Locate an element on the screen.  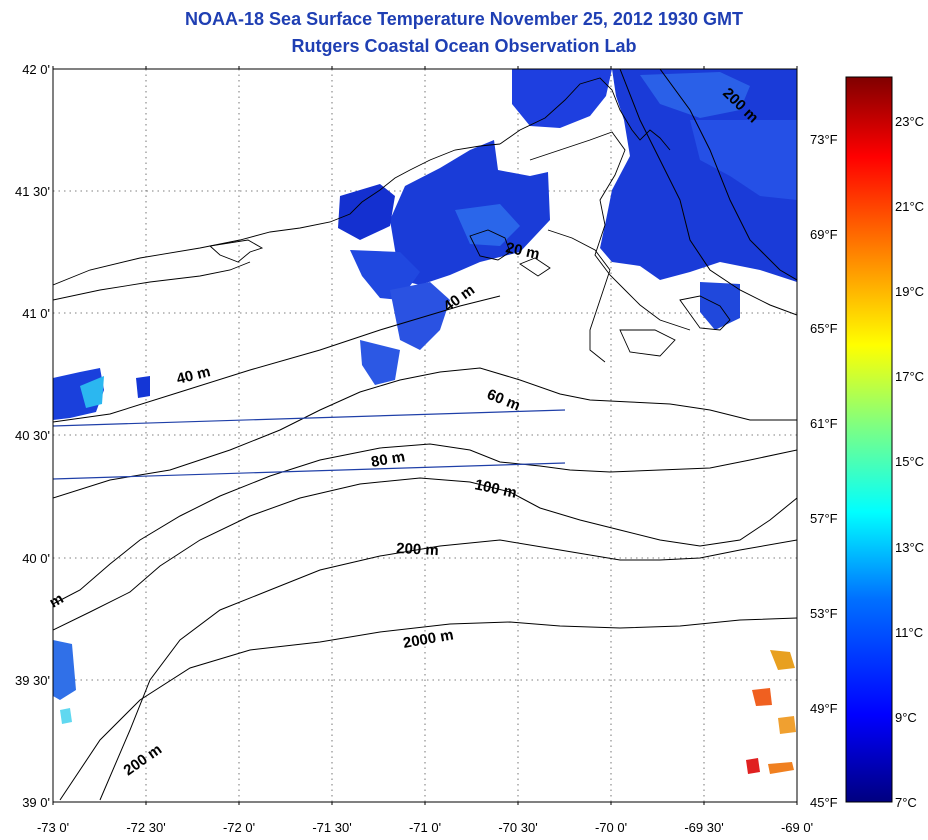
lon-label: -71 0' is located at coordinates (425, 827).